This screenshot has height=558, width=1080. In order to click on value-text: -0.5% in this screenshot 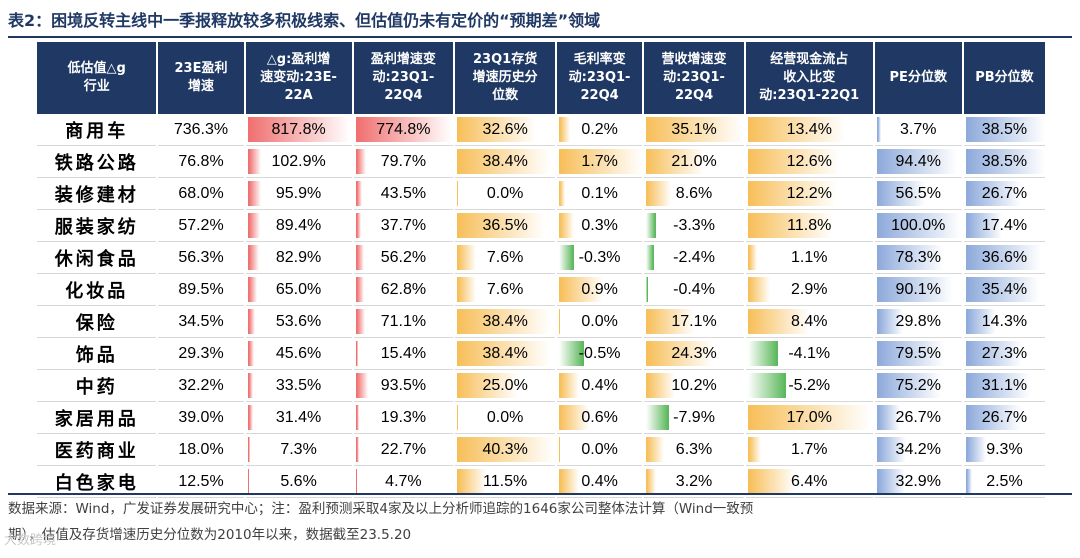, I will do `click(599, 353)`.